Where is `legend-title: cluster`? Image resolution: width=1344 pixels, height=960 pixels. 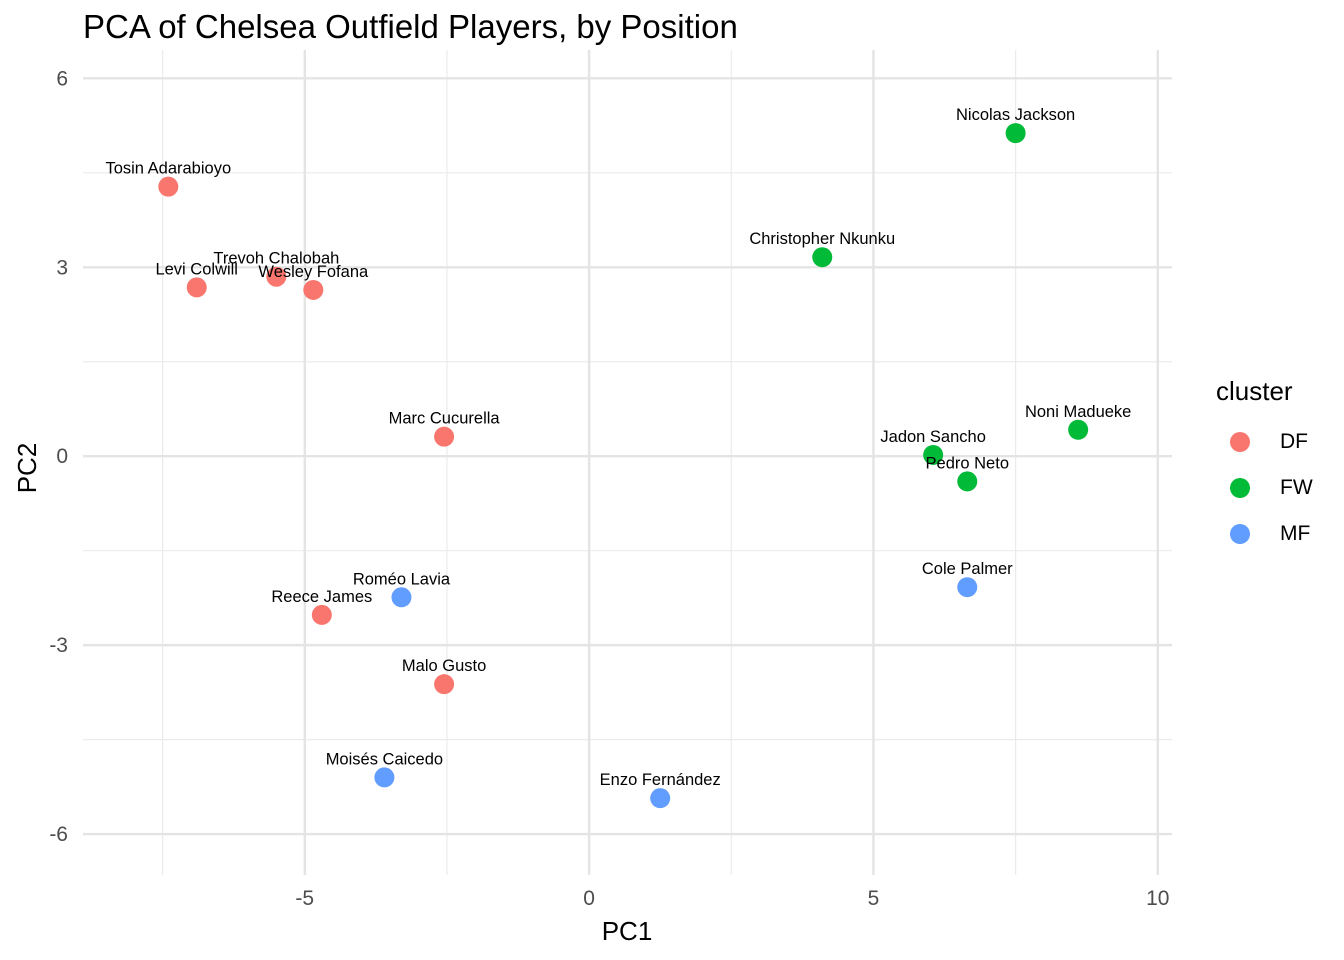 legend-title: cluster is located at coordinates (1254, 391).